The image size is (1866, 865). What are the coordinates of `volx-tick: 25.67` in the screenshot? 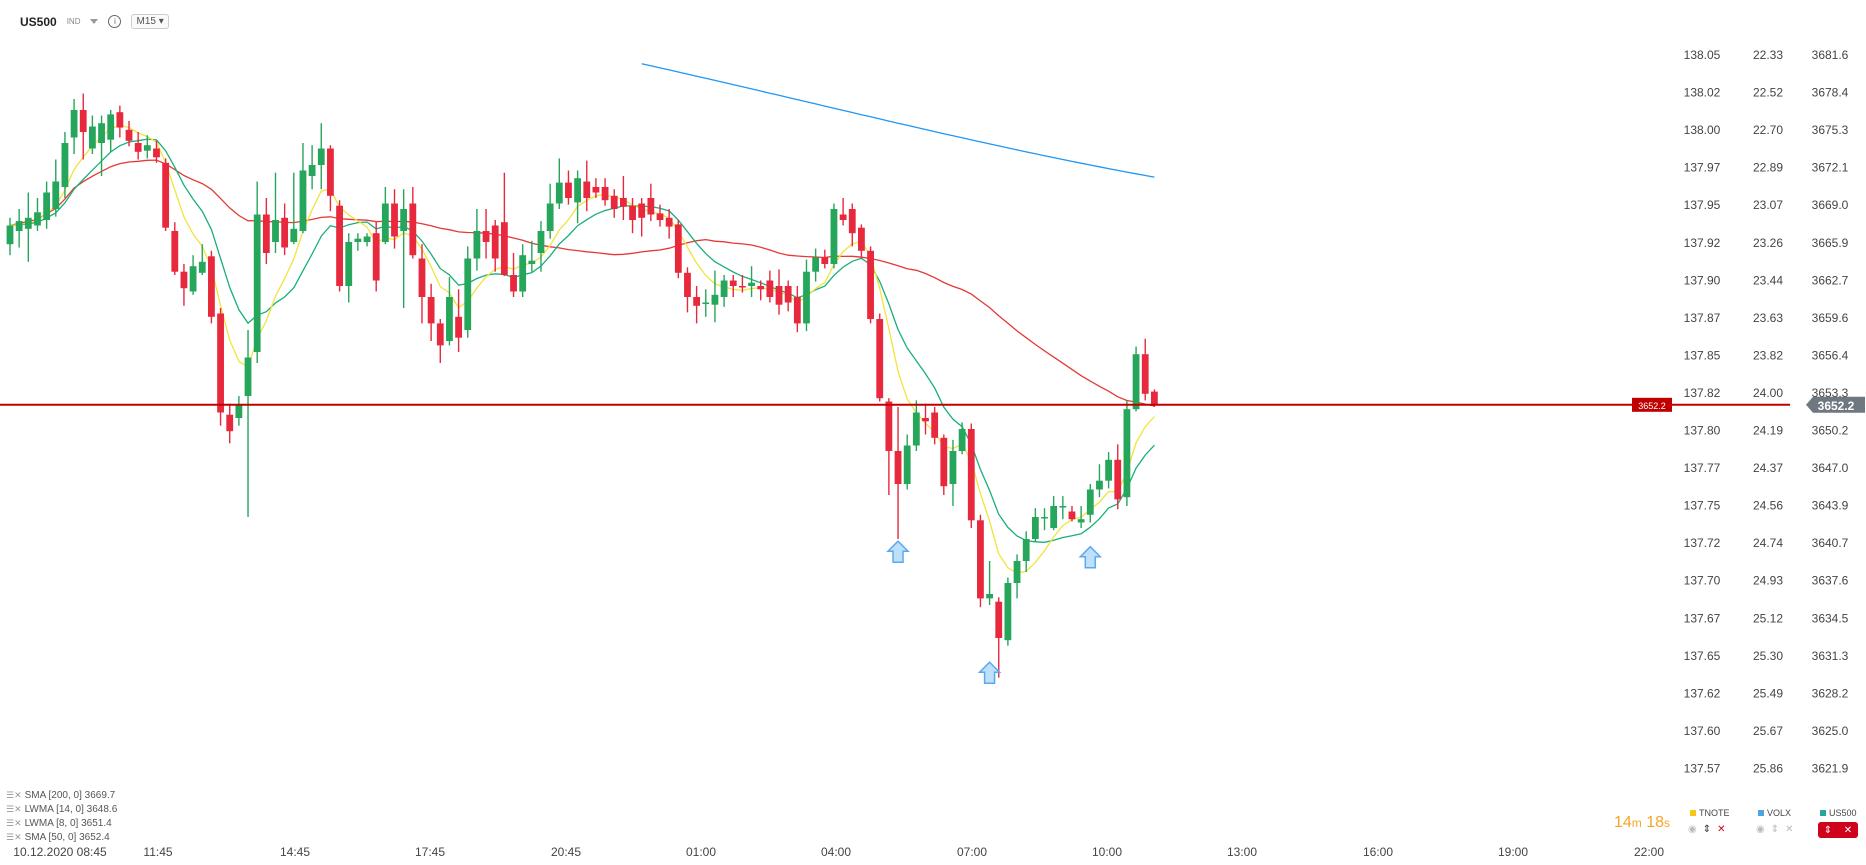 It's located at (1768, 731).